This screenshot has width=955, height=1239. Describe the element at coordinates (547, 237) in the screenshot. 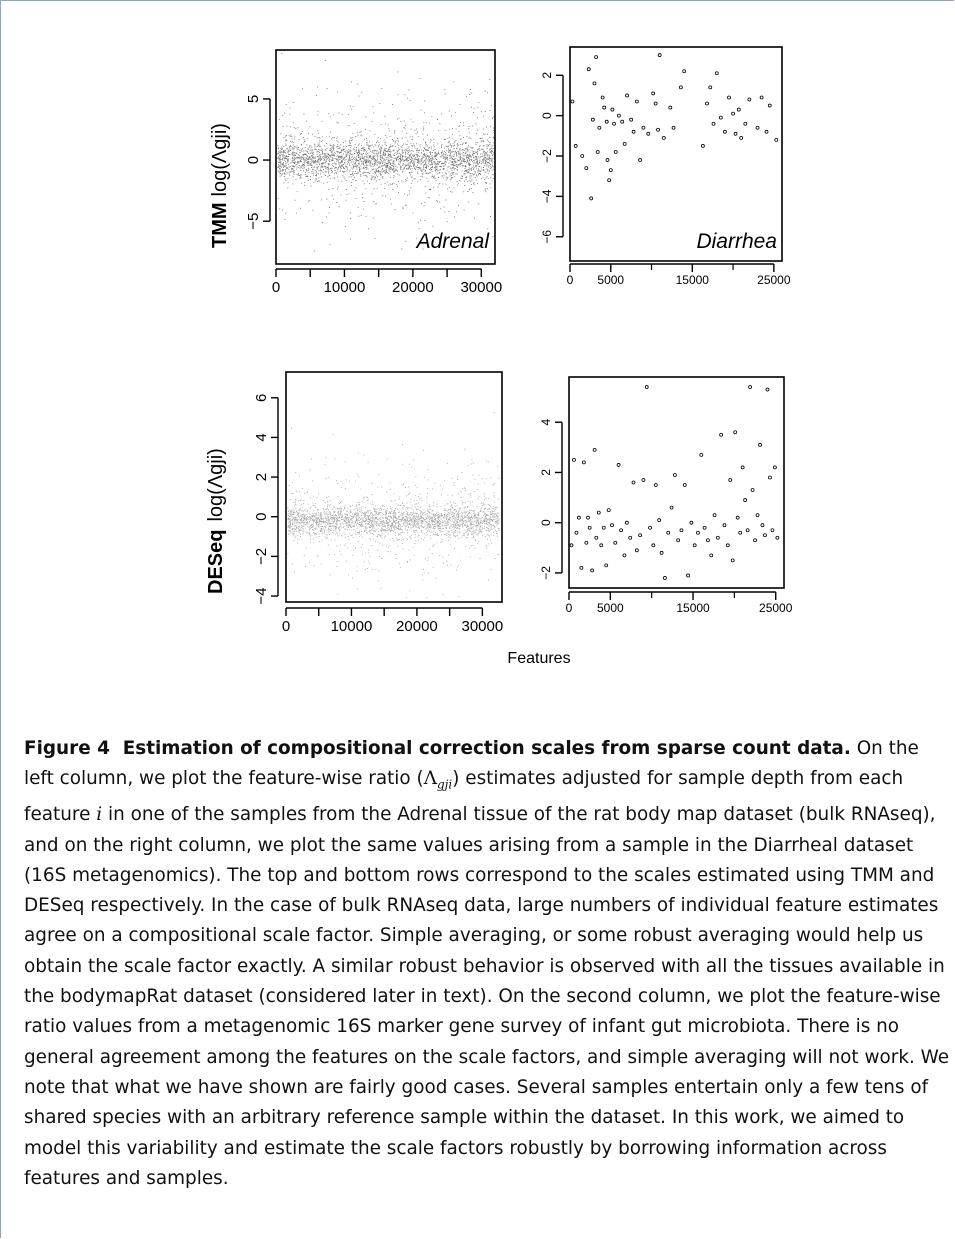

I see `y-tick-label: −6` at that location.